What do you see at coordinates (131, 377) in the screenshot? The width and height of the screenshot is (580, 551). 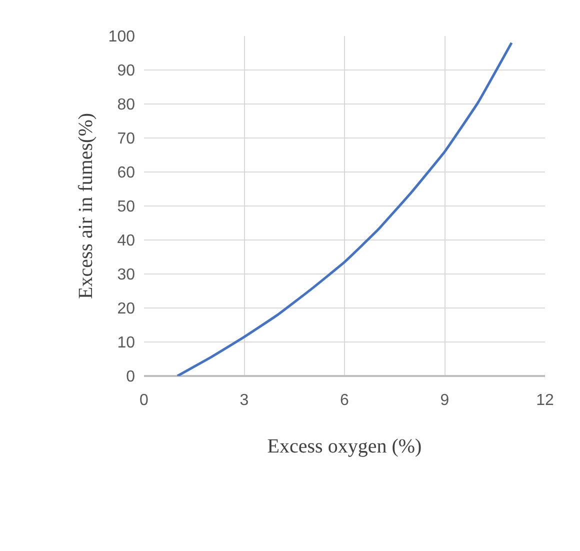 I see `y-tick-label: 0` at bounding box center [131, 377].